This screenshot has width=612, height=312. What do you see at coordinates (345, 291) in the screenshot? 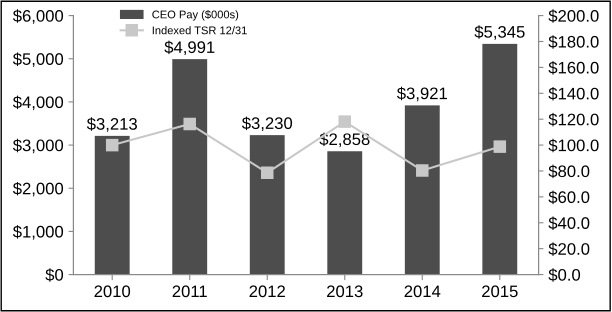
I see `x-tick-label: 2013` at bounding box center [345, 291].